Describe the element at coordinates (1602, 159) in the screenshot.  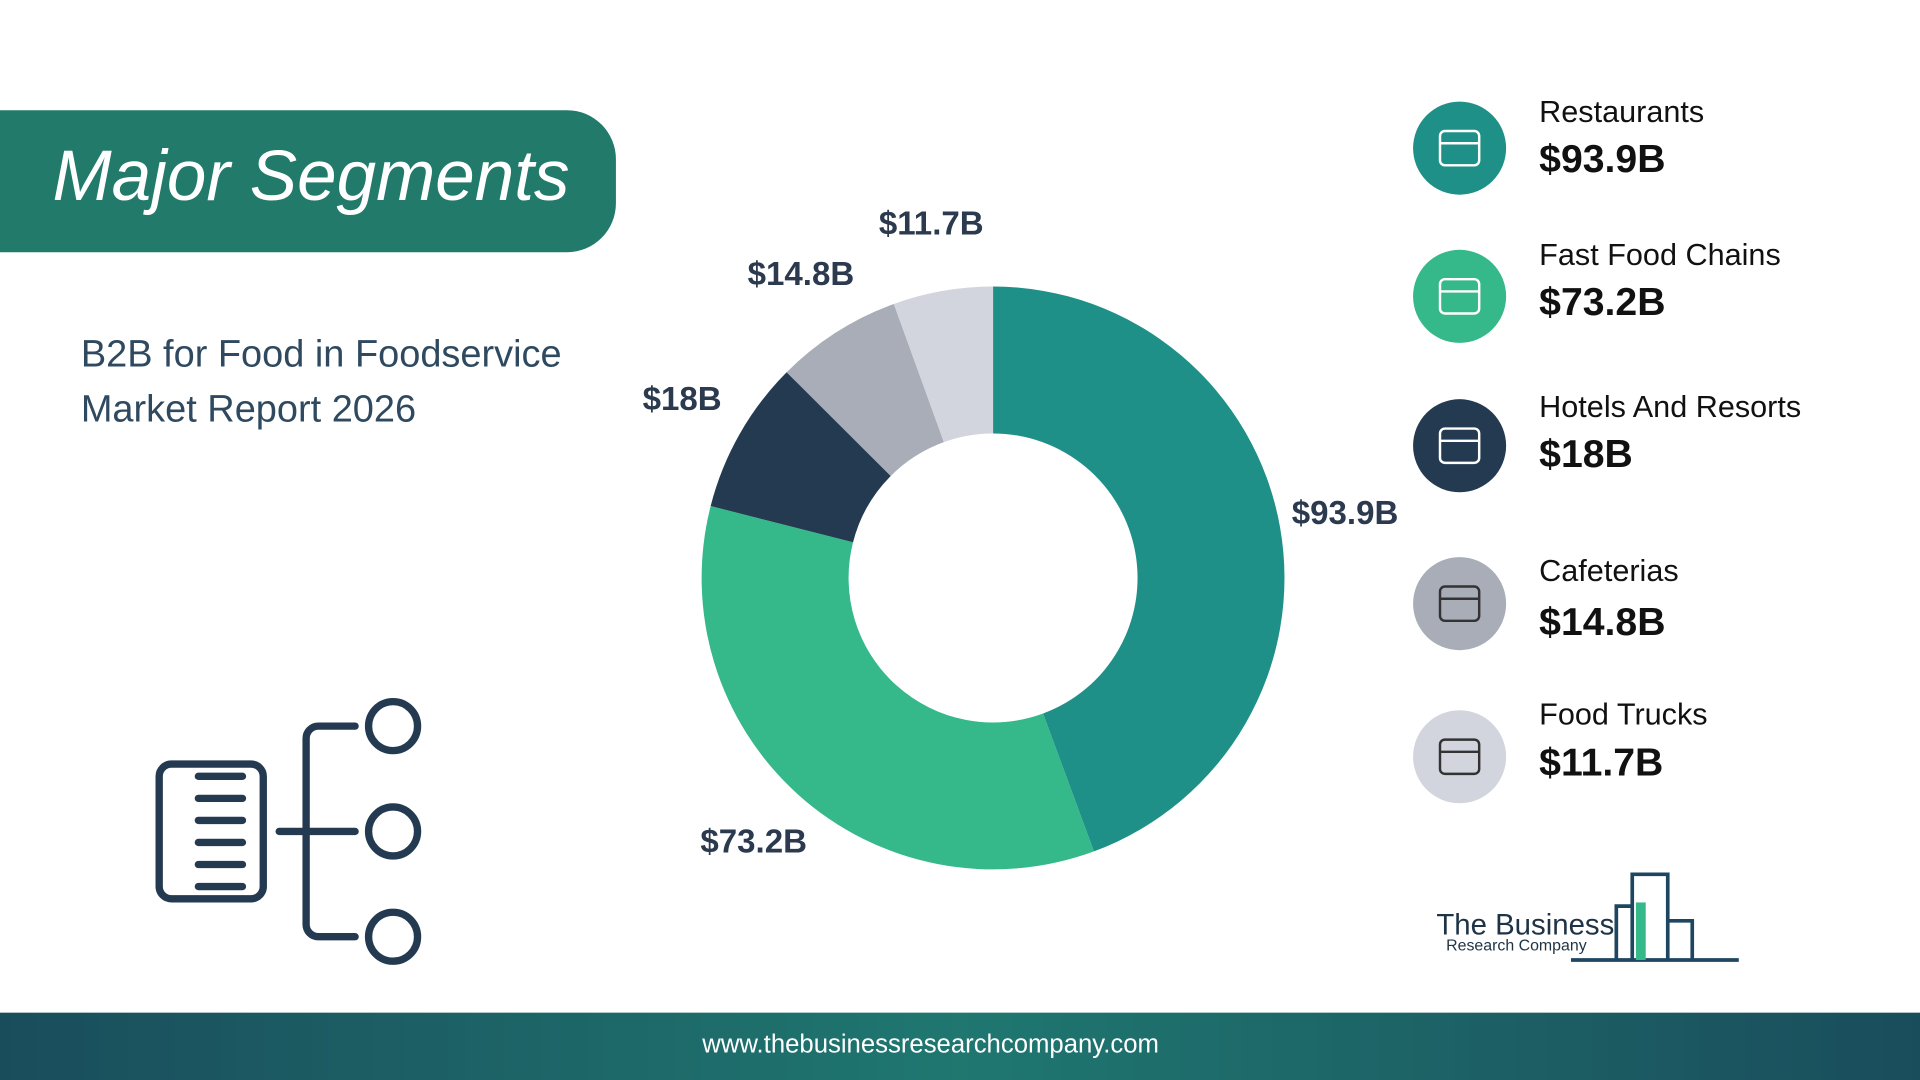
I see `legend-value: $93.9B` at that location.